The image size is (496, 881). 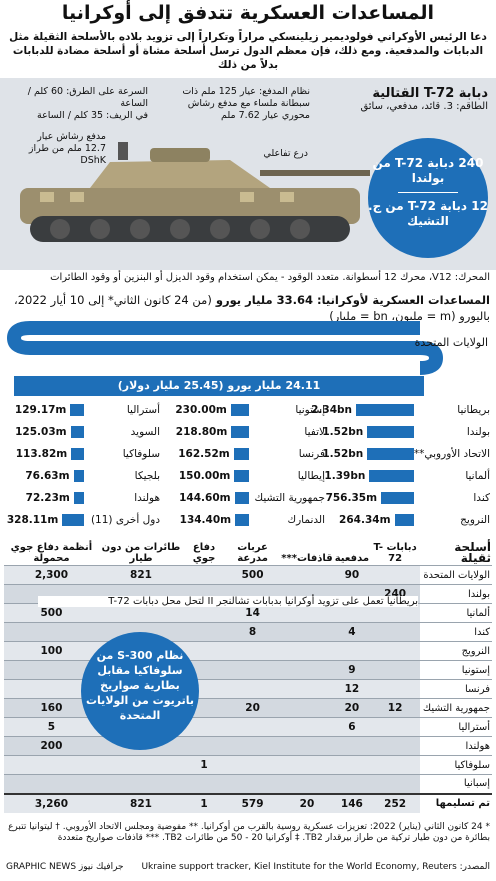 What do you see at coordinates (306, 520) in the screenshot?
I see `country-label: الدنمارك` at bounding box center [306, 520].